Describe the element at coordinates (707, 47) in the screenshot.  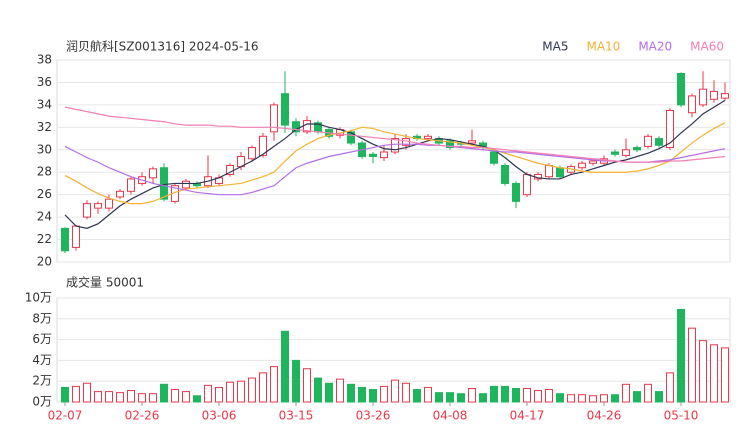
I see `legend-entry: MA60` at that location.